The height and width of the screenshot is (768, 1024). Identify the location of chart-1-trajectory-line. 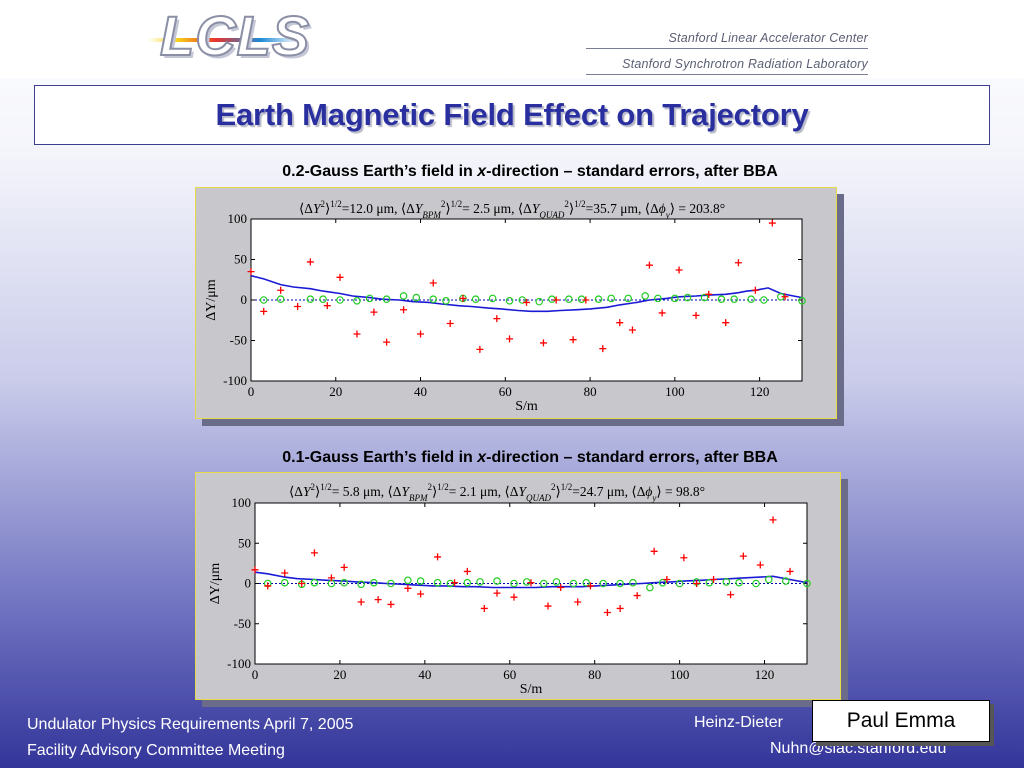
(526, 293).